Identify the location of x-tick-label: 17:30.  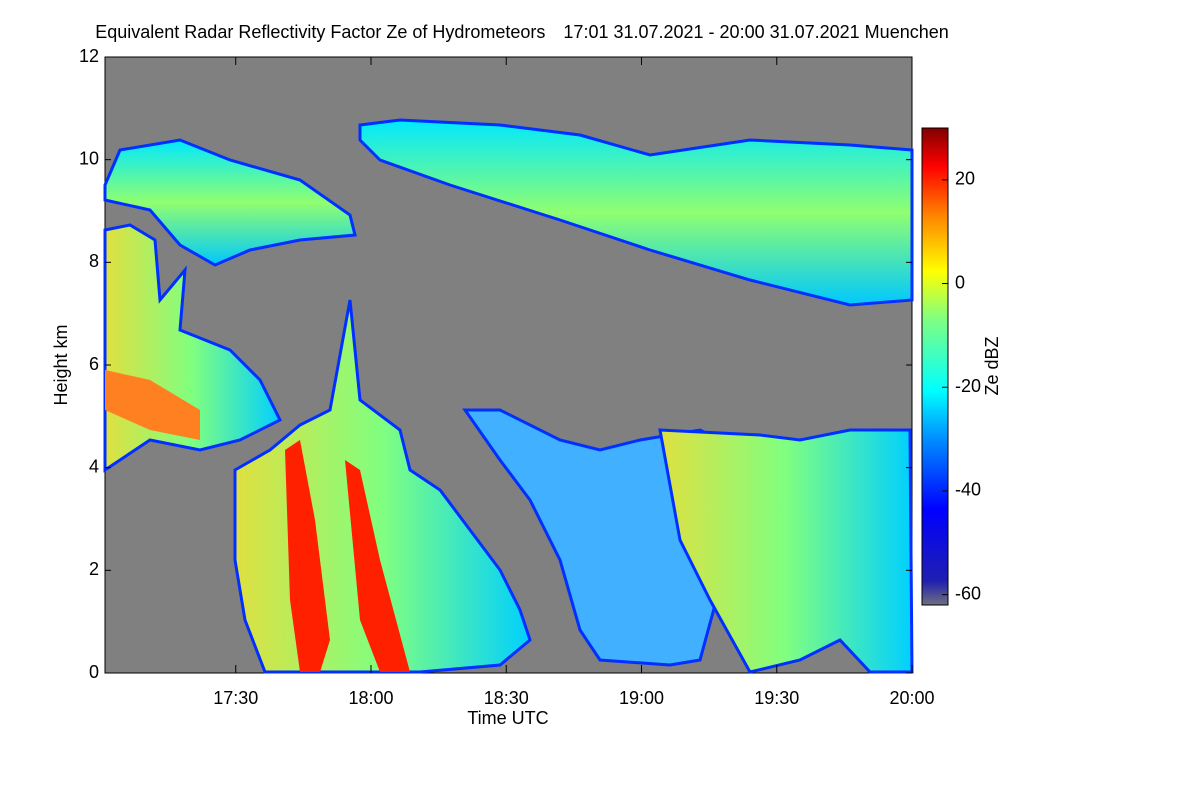
(235, 698).